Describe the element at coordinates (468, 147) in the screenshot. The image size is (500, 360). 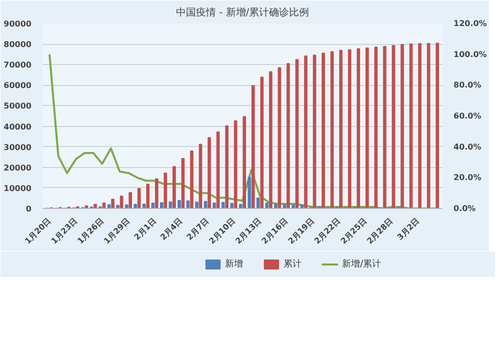
I see `y2-tick-label: 40.0%` at that location.